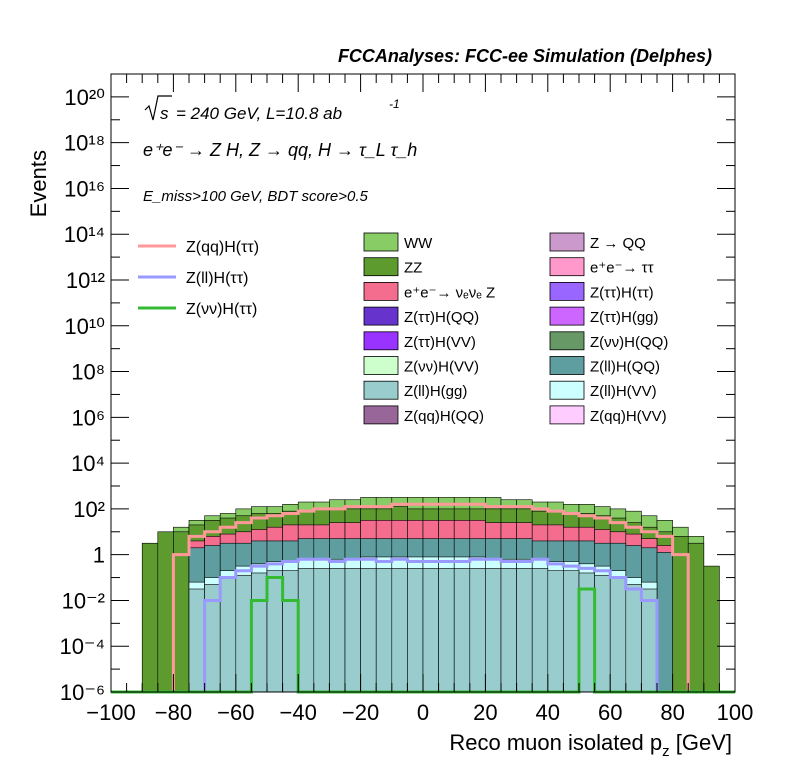 This screenshot has width=796, height=777. Describe the element at coordinates (222, 247) in the screenshot. I see `legend-line-label: Z(qq)H(ττ)` at that location.